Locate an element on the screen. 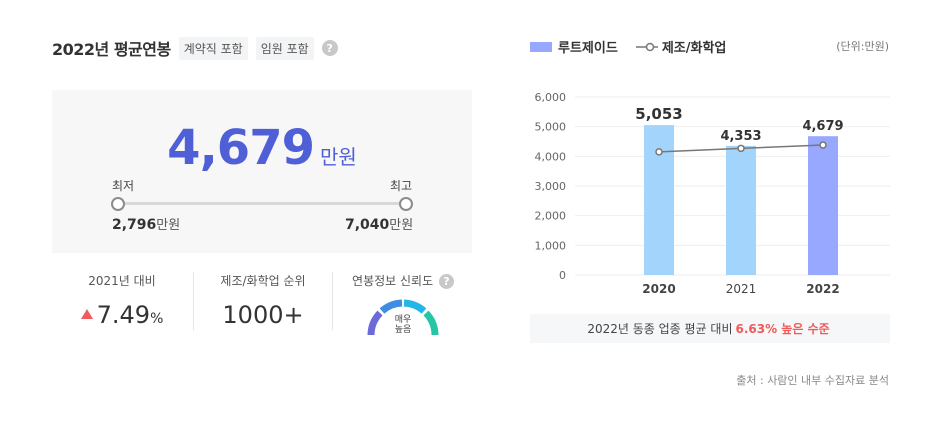  x-tick-label: 2021 is located at coordinates (741, 289).